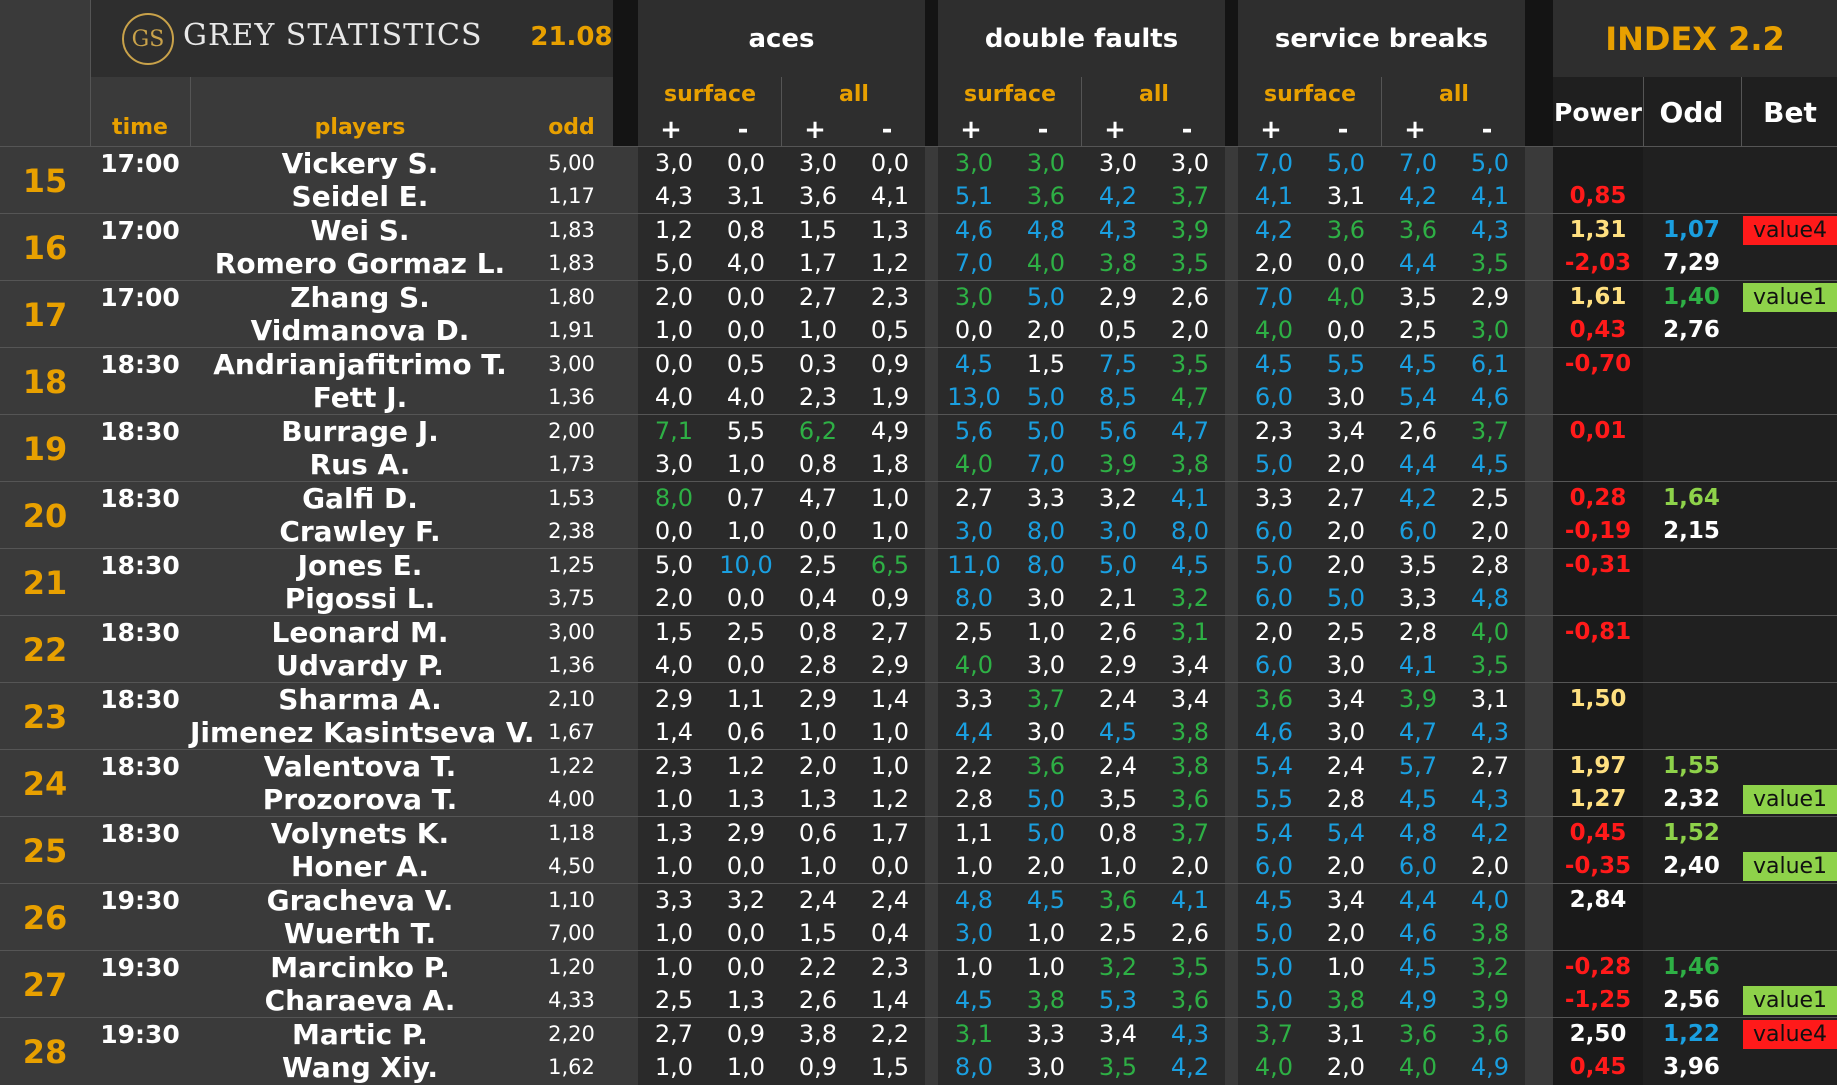  What do you see at coordinates (1598, 330) in the screenshot?
I see `power-value: 0,43` at bounding box center [1598, 330].